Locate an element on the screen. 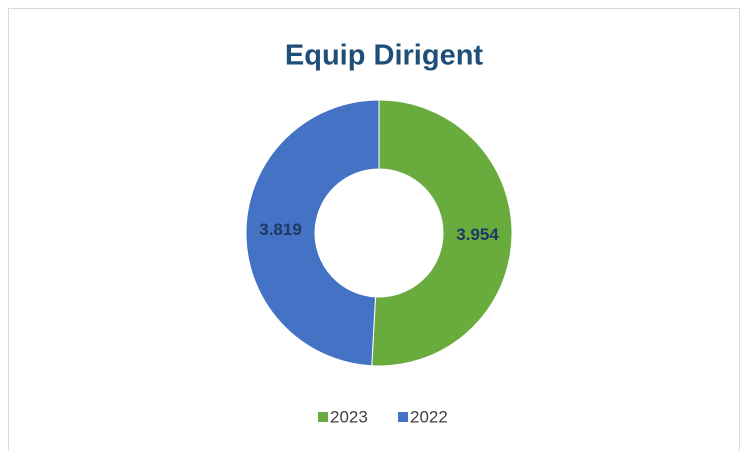  data-label: 3.954 is located at coordinates (477, 234).